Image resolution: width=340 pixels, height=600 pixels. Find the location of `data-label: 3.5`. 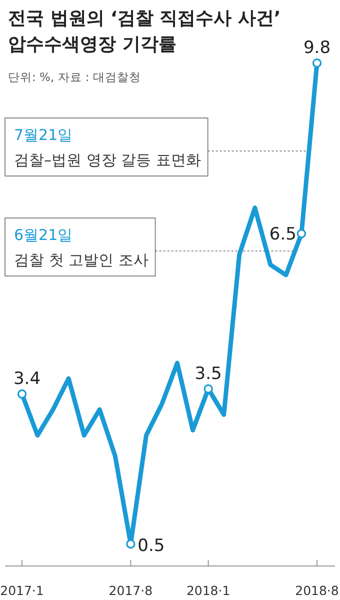

data-label: 3.5 is located at coordinates (208, 374).